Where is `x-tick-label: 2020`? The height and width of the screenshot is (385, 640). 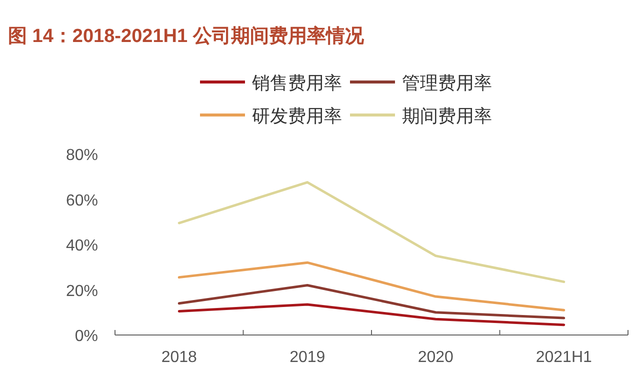
x-tick-label: 2020 is located at coordinates (436, 357).